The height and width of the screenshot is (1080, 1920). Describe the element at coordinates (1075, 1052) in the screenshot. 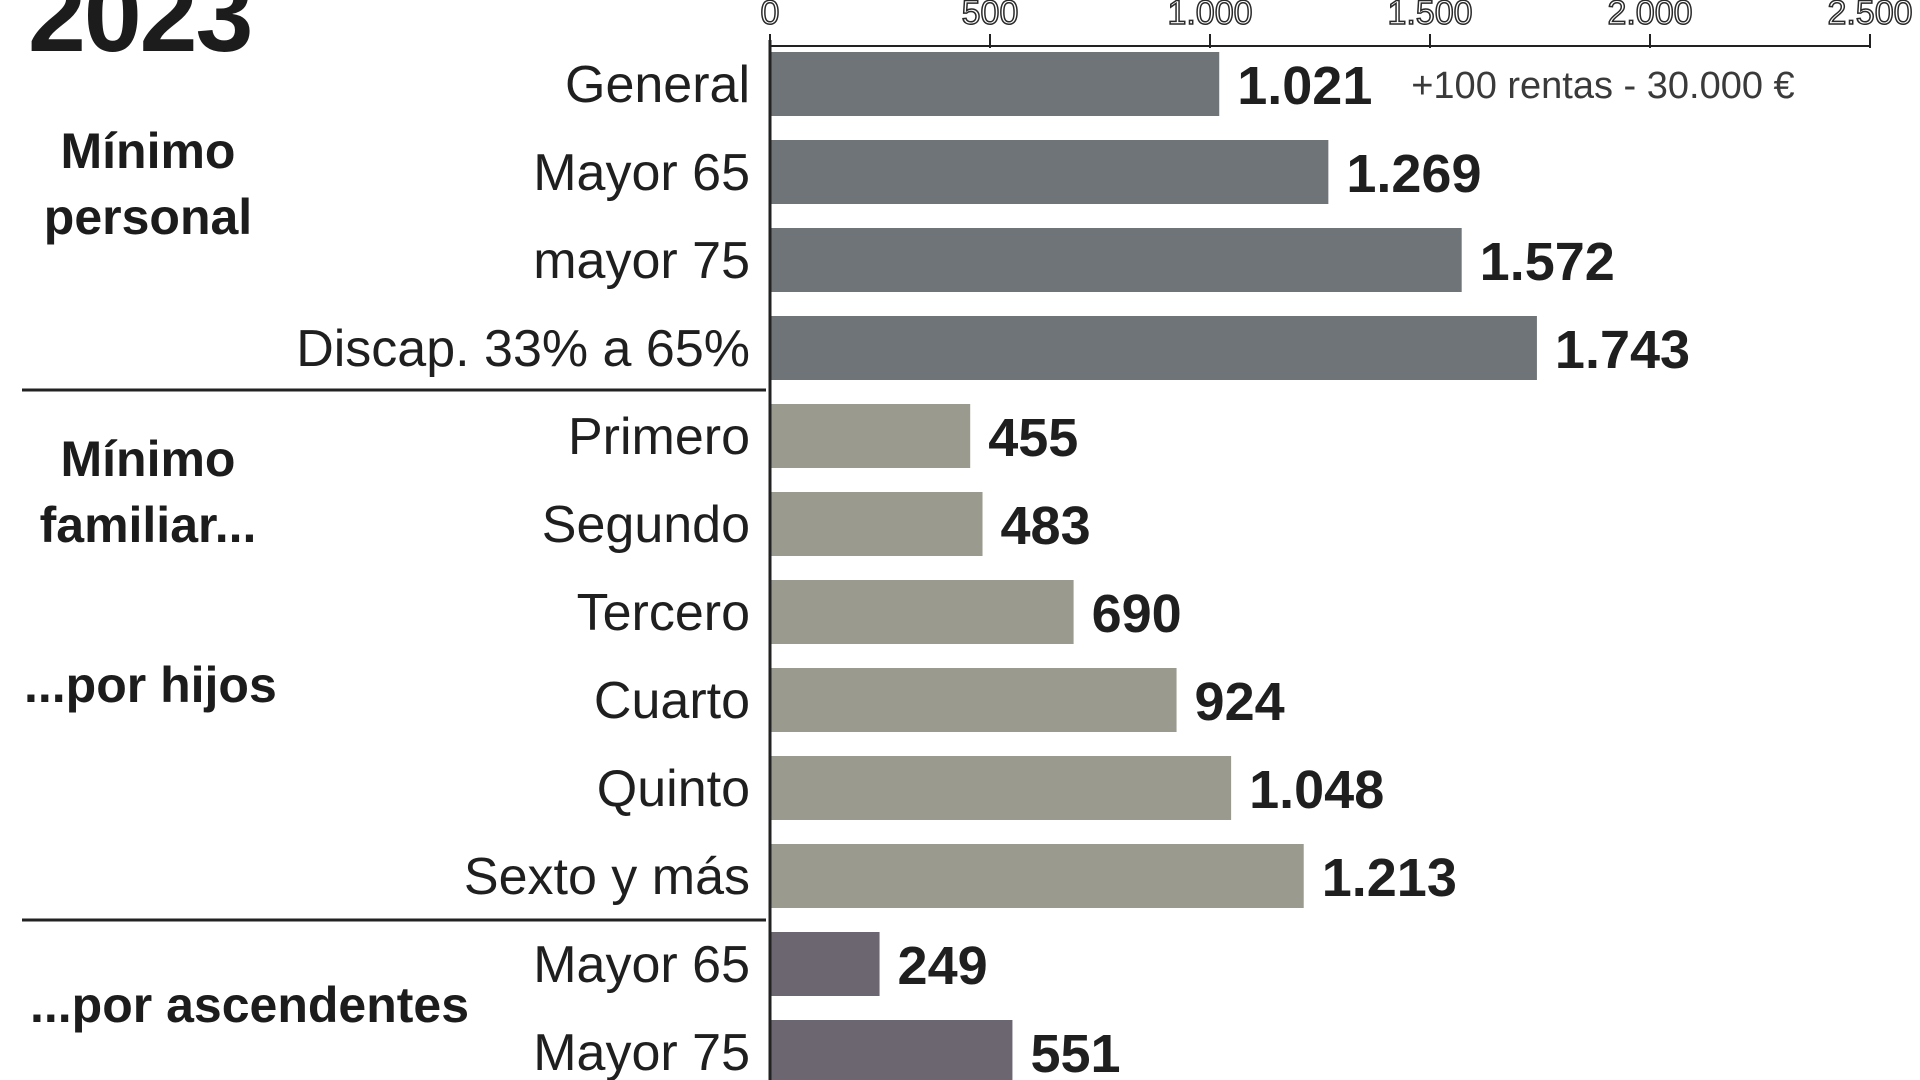

I see `value-label: 551` at that location.